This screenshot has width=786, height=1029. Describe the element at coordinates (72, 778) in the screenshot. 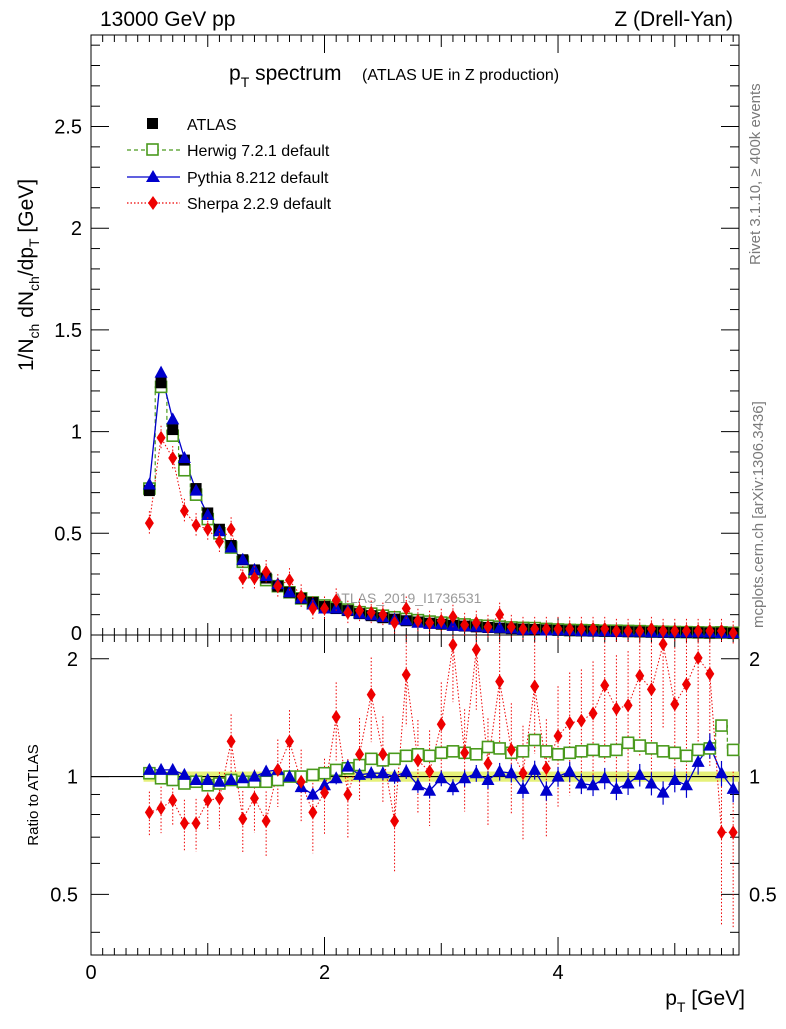

I see `ratio-y-tick-label-left: 1` at that location.